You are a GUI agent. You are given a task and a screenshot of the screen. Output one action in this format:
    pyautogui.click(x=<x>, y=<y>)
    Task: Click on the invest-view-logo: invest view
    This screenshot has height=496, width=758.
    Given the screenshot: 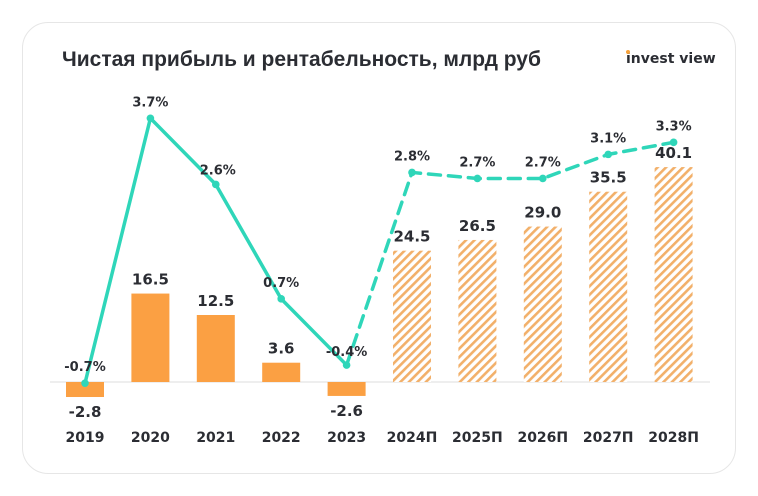 What is the action you would take?
    pyautogui.click(x=671, y=59)
    